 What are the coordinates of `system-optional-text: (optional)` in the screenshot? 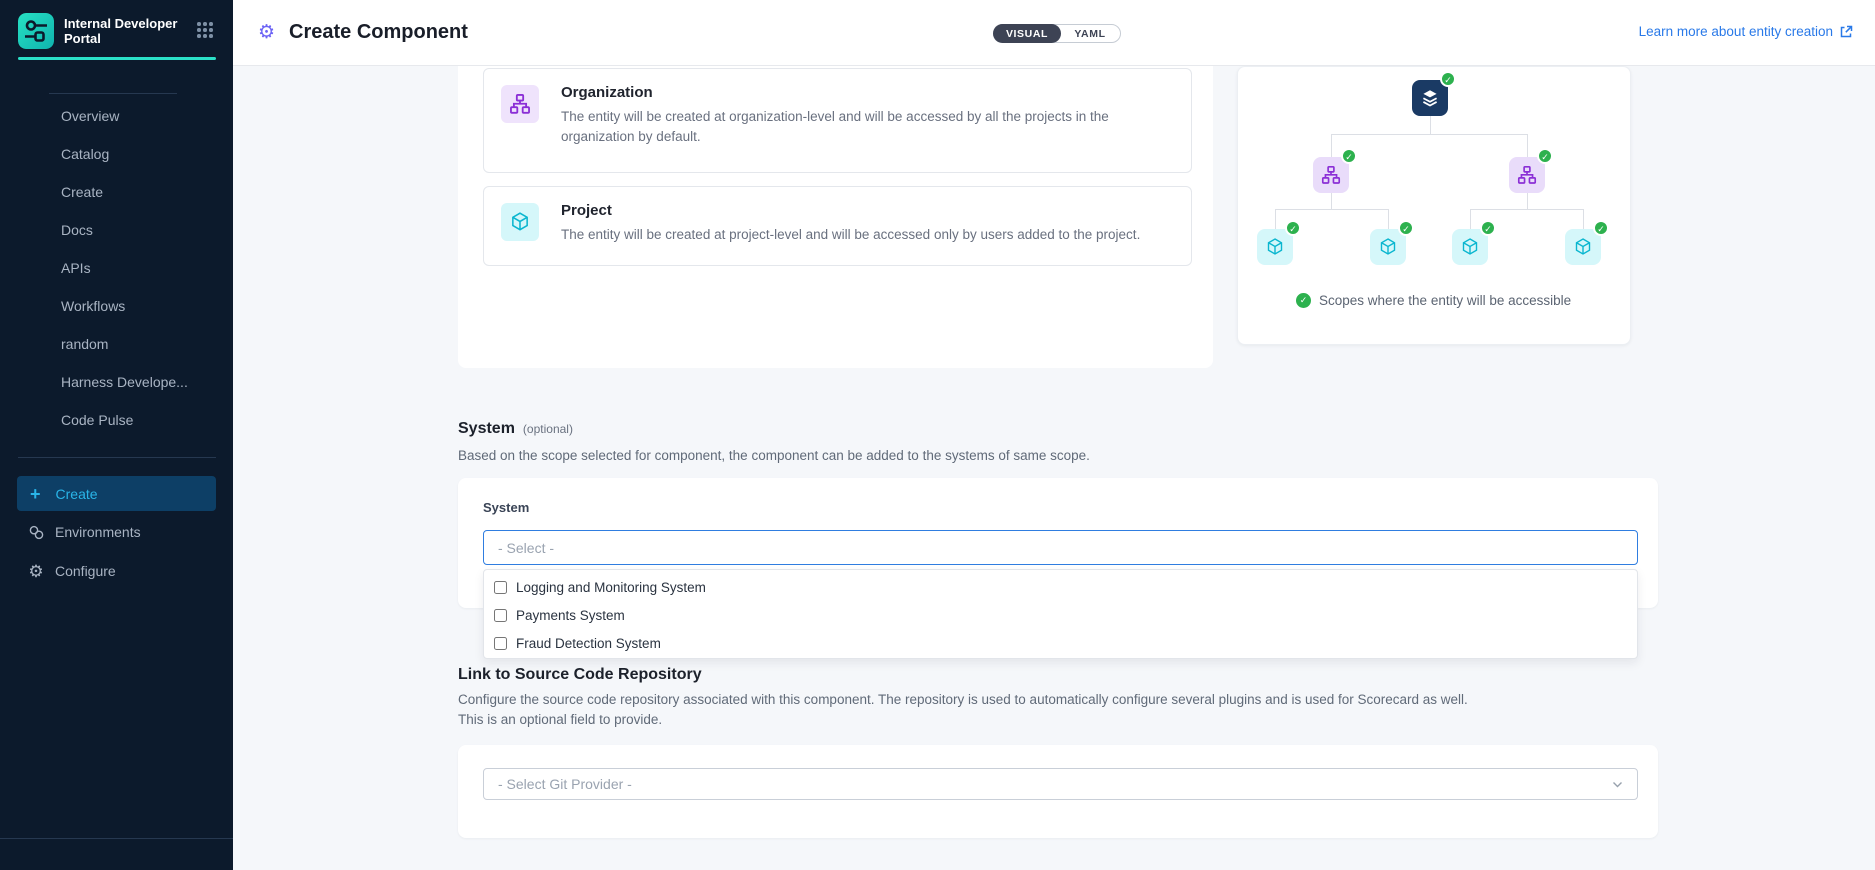 It's located at (547, 429).